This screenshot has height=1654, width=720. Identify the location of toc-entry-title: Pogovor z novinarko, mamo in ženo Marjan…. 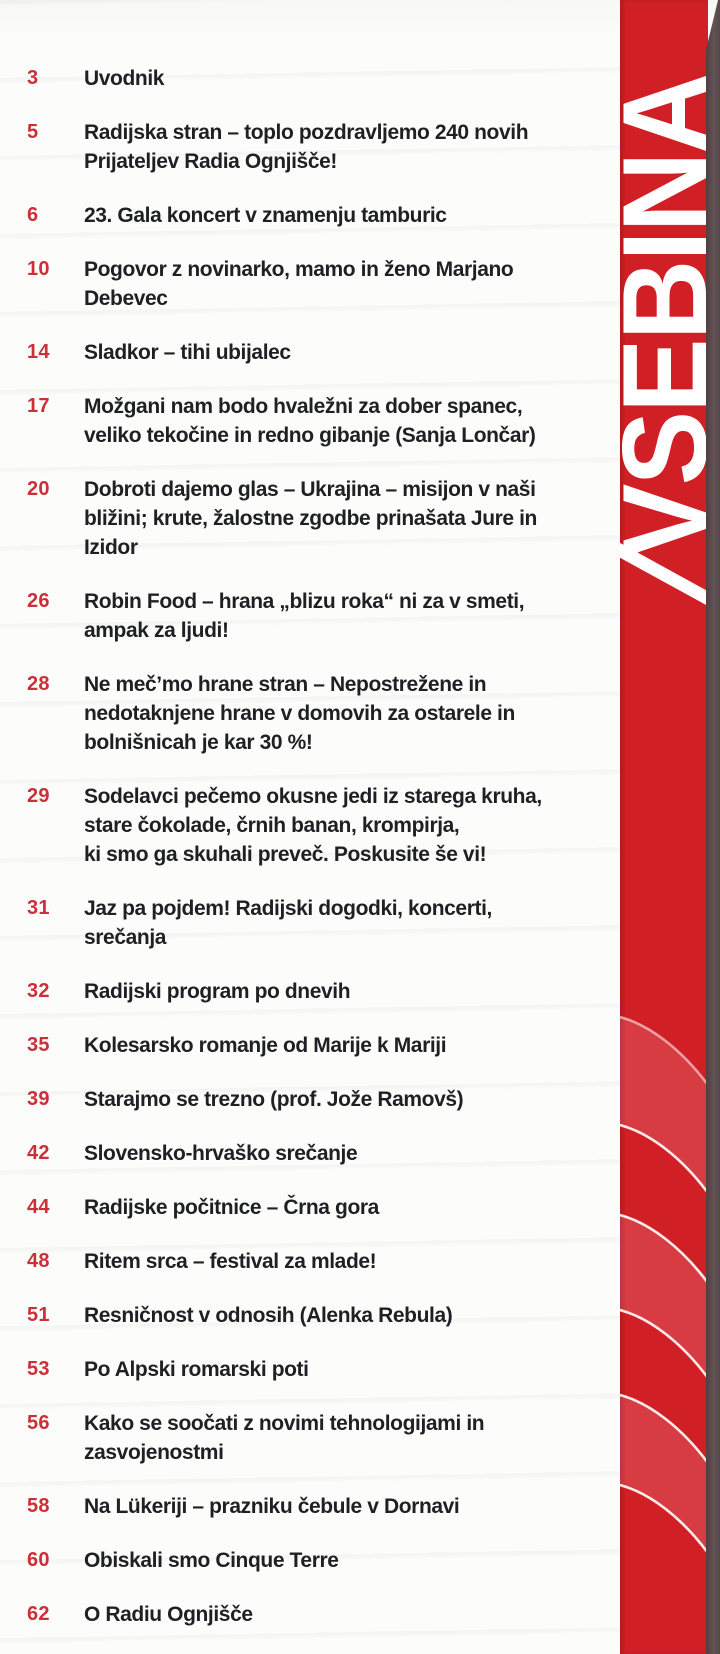
(299, 284).